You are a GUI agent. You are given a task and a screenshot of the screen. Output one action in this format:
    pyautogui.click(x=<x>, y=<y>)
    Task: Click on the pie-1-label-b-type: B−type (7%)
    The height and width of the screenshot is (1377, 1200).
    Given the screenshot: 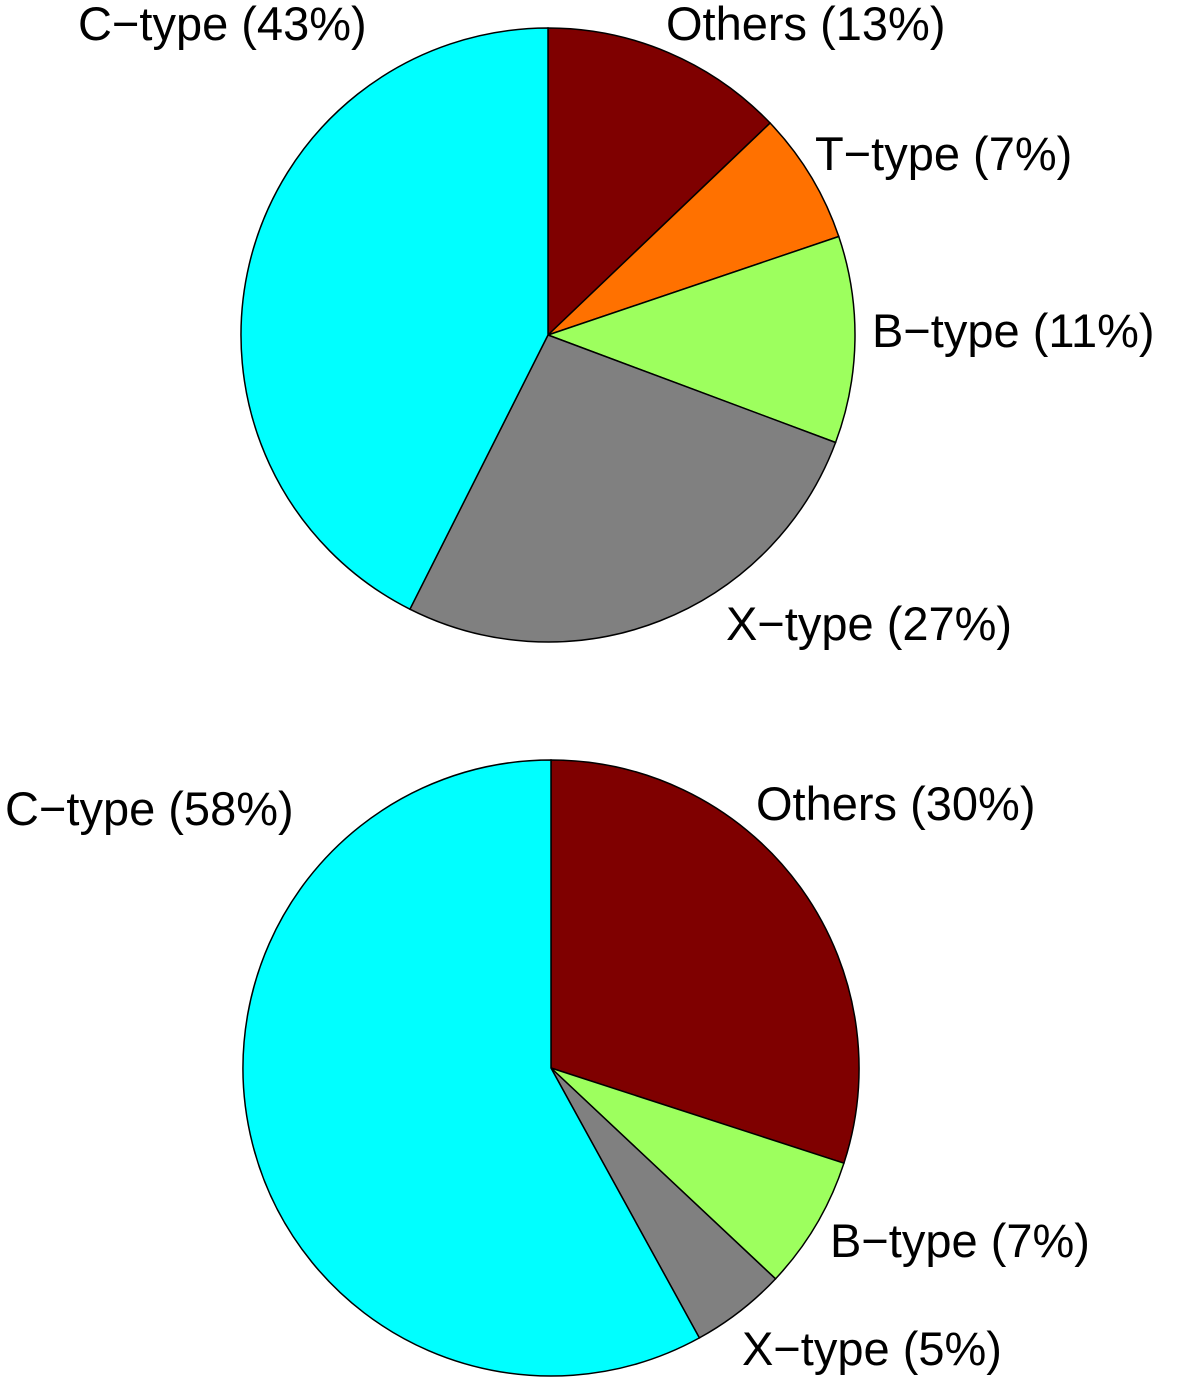 What is the action you would take?
    pyautogui.click(x=960, y=1240)
    